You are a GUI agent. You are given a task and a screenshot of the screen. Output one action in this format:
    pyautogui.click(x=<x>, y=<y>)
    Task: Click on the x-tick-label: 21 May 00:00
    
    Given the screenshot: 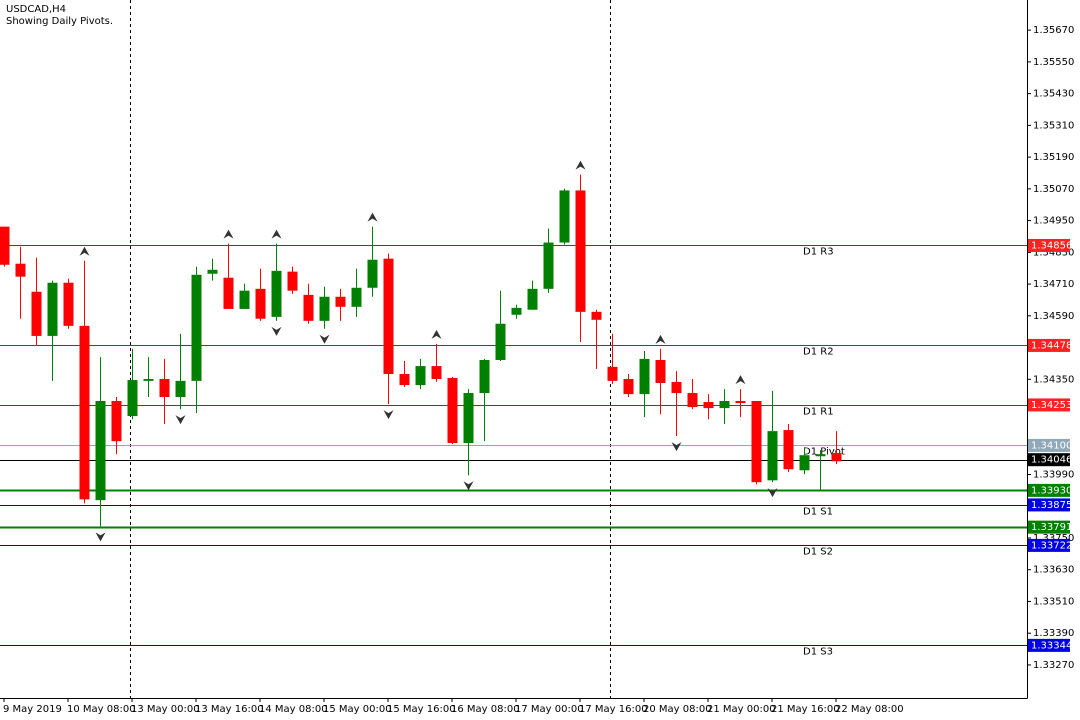 What is the action you would take?
    pyautogui.click(x=741, y=709)
    